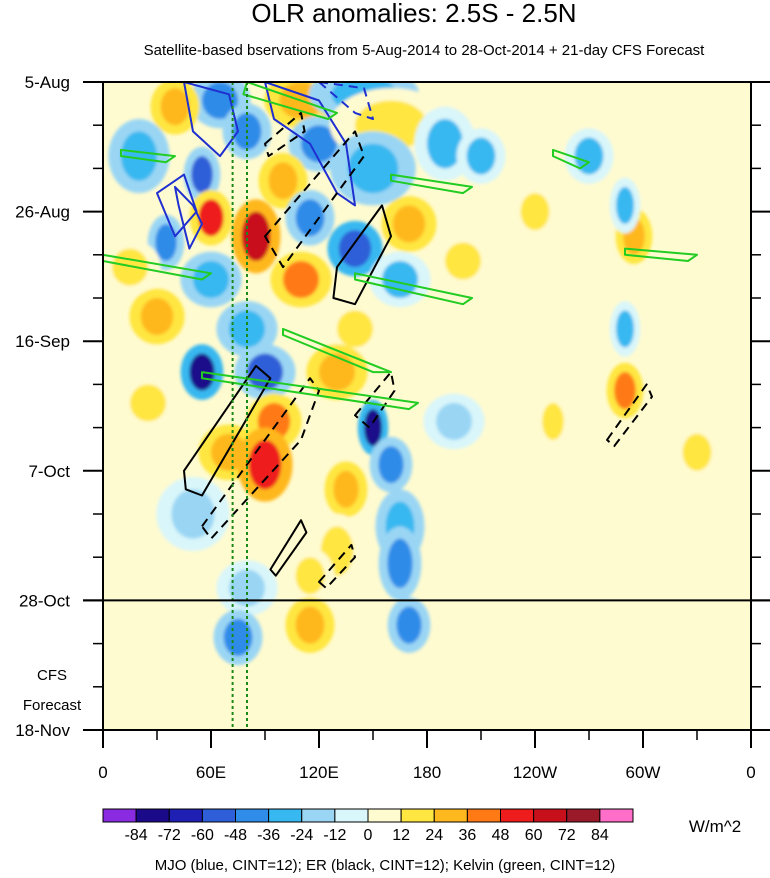 The width and height of the screenshot is (770, 878). I want to click on reference-lines, so click(239, 406).